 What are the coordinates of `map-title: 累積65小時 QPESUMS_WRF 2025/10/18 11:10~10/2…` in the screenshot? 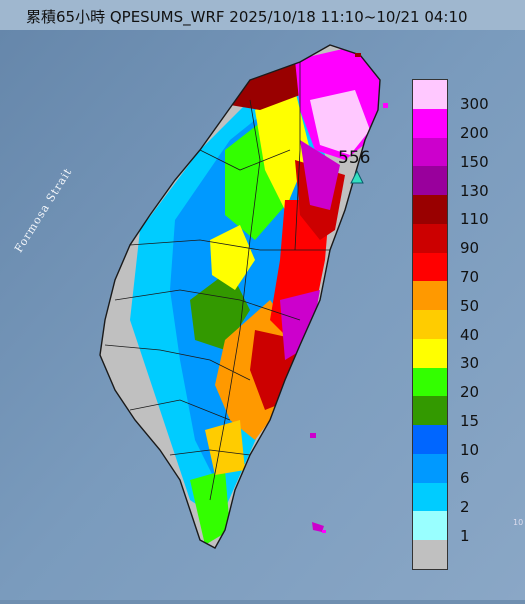 It's located at (247, 17).